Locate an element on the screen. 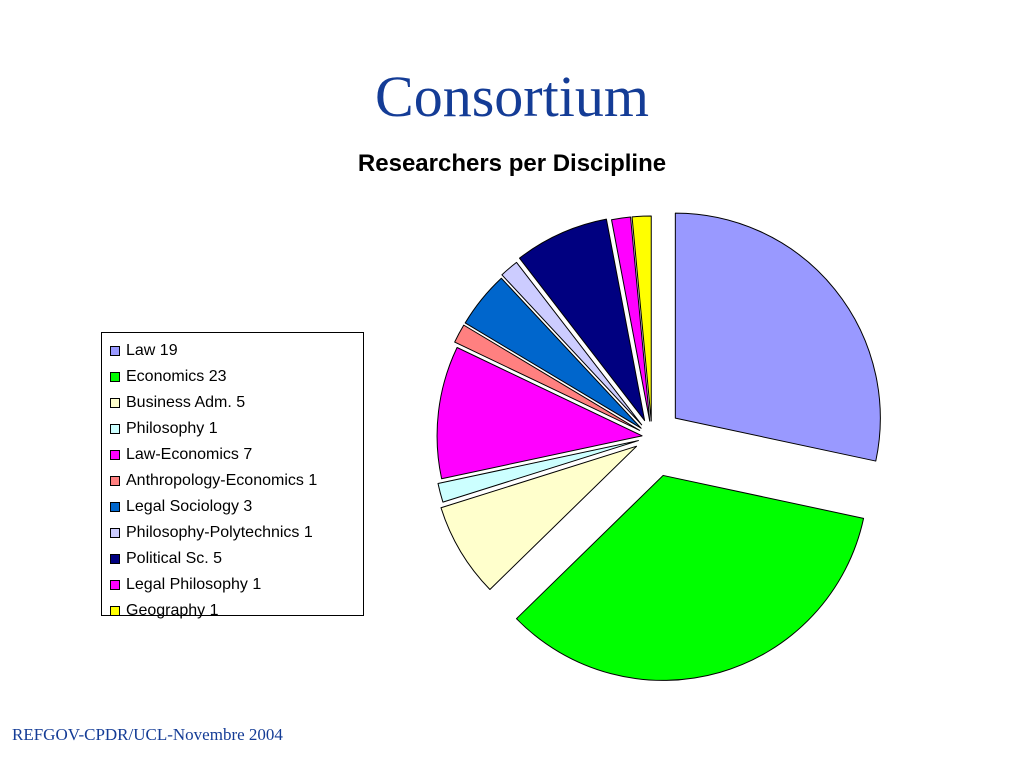 This screenshot has height=768, width=1024. legend-item: Business Adm. 5 is located at coordinates (236, 403).